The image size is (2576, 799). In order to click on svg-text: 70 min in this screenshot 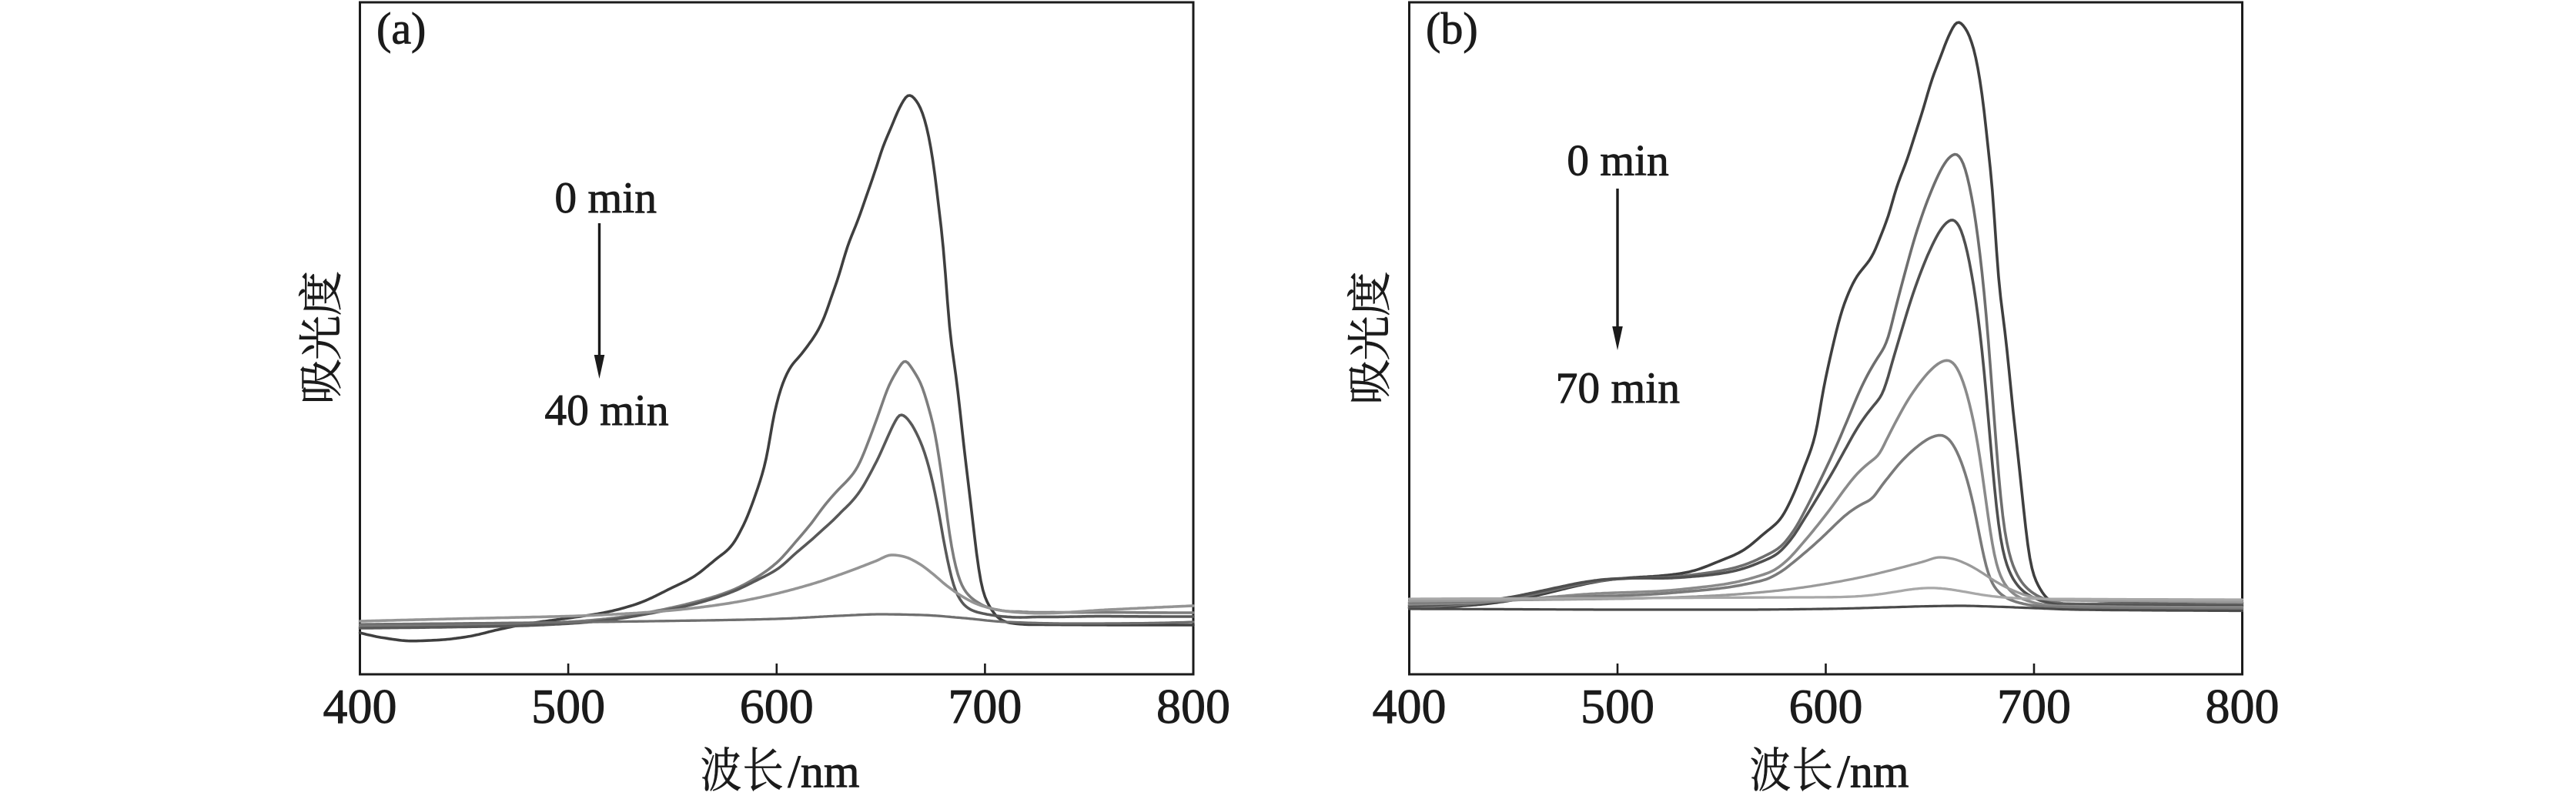, I will do `click(1618, 388)`.